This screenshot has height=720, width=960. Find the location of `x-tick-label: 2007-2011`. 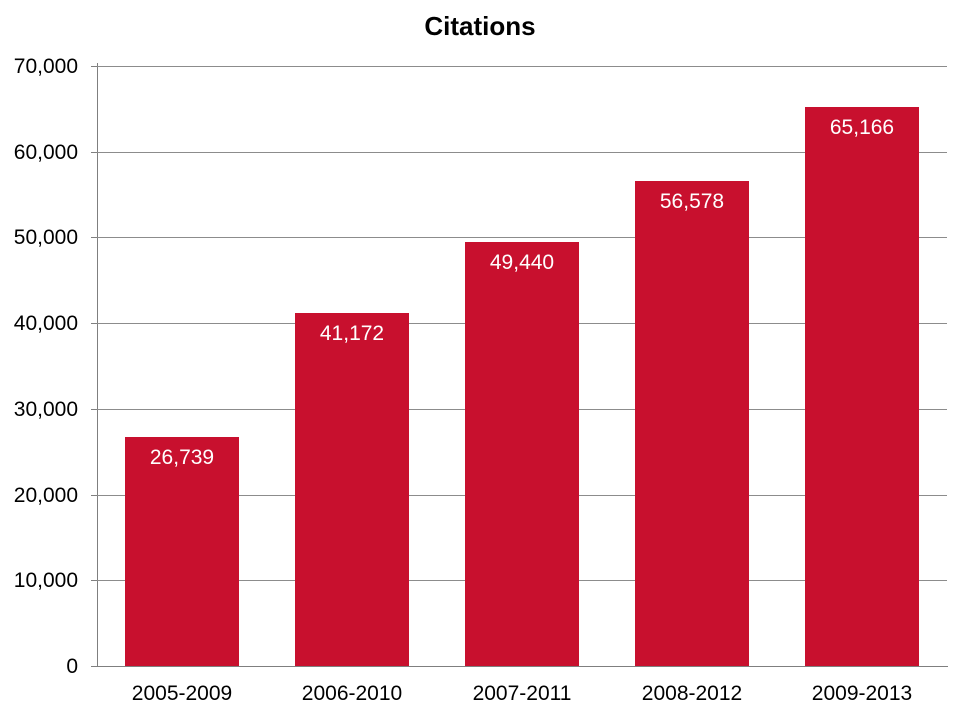

x-tick-label: 2007-2011 is located at coordinates (522, 693).